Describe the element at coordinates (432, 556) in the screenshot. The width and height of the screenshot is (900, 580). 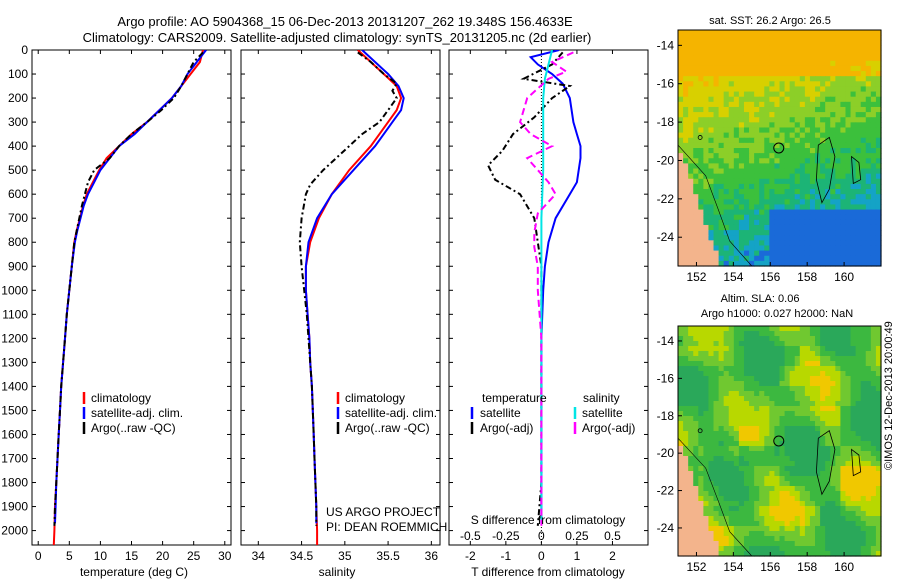
I see `x-tick-label: 36` at that location.